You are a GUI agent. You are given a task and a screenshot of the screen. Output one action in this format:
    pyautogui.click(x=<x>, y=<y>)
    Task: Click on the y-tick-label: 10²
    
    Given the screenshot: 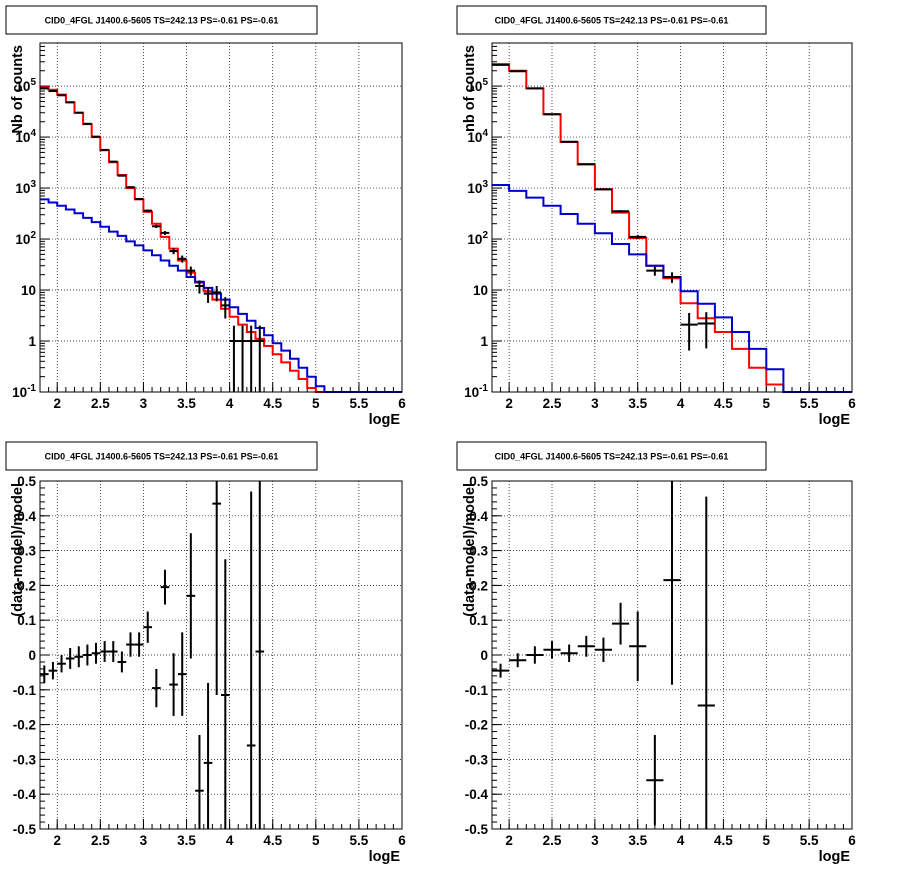 What is the action you would take?
    pyautogui.click(x=25, y=238)
    